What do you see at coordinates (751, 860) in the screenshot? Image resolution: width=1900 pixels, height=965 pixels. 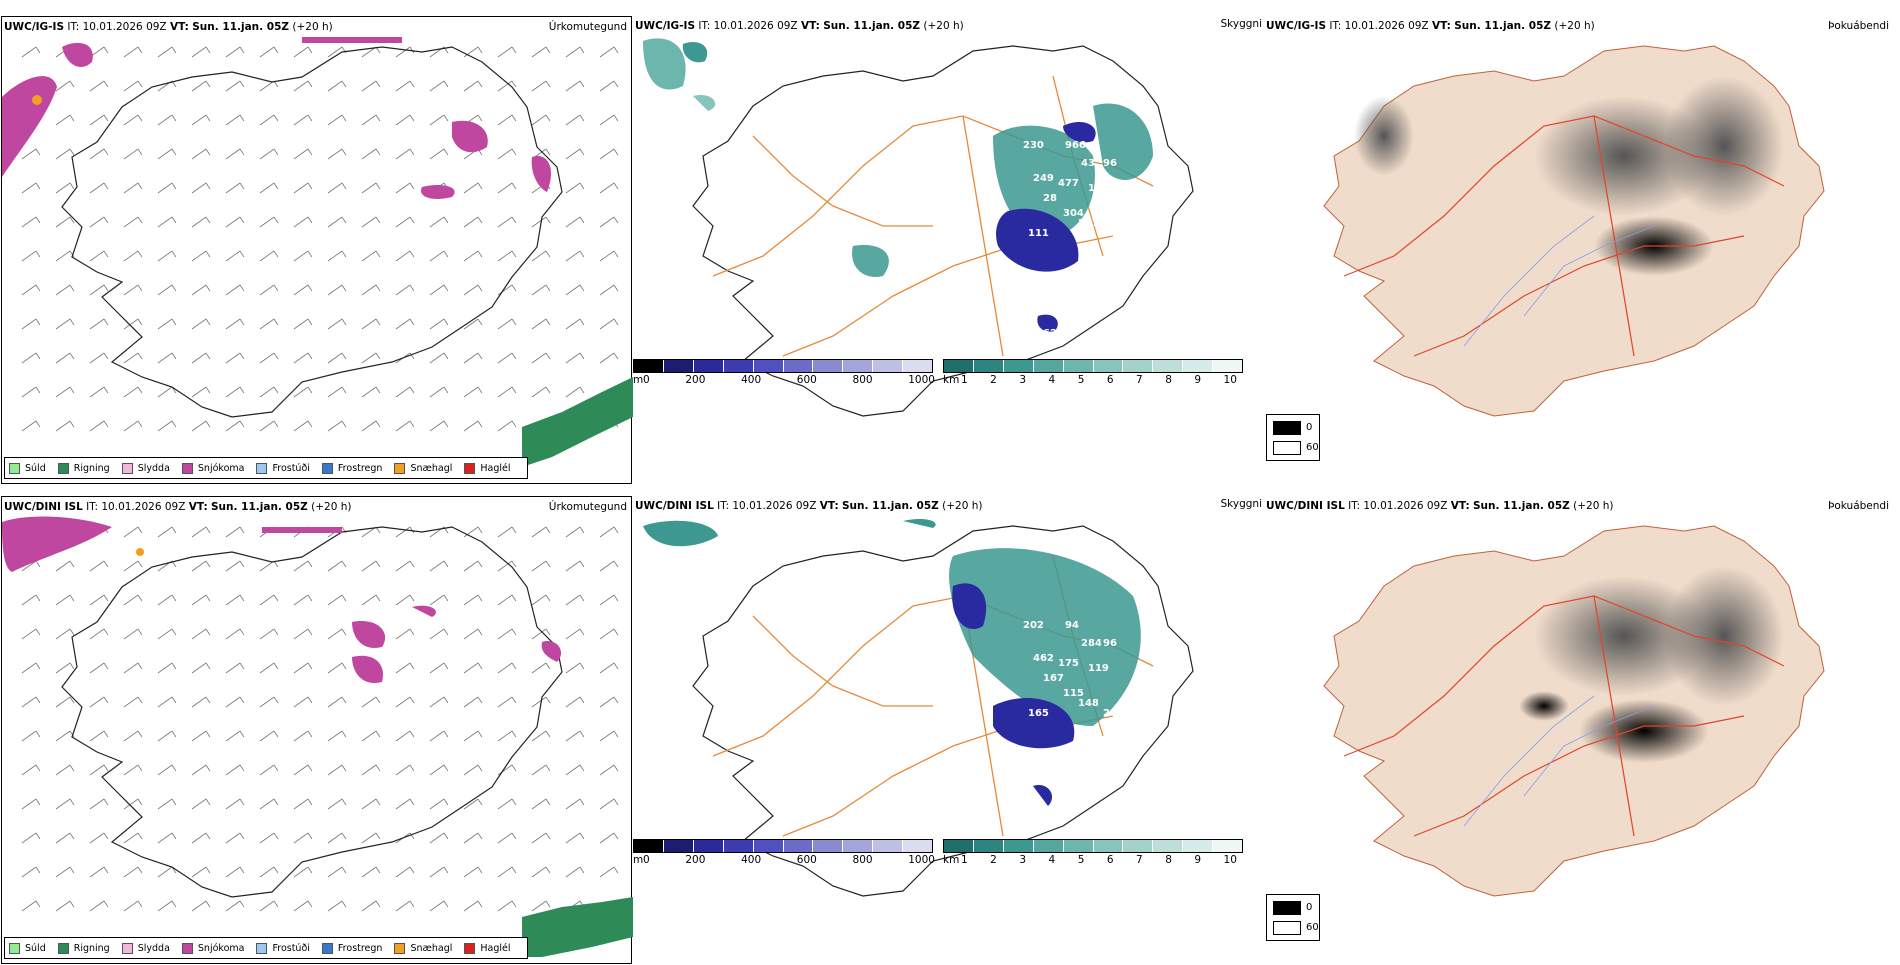 I see `tick-label: 400` at bounding box center [751, 860].